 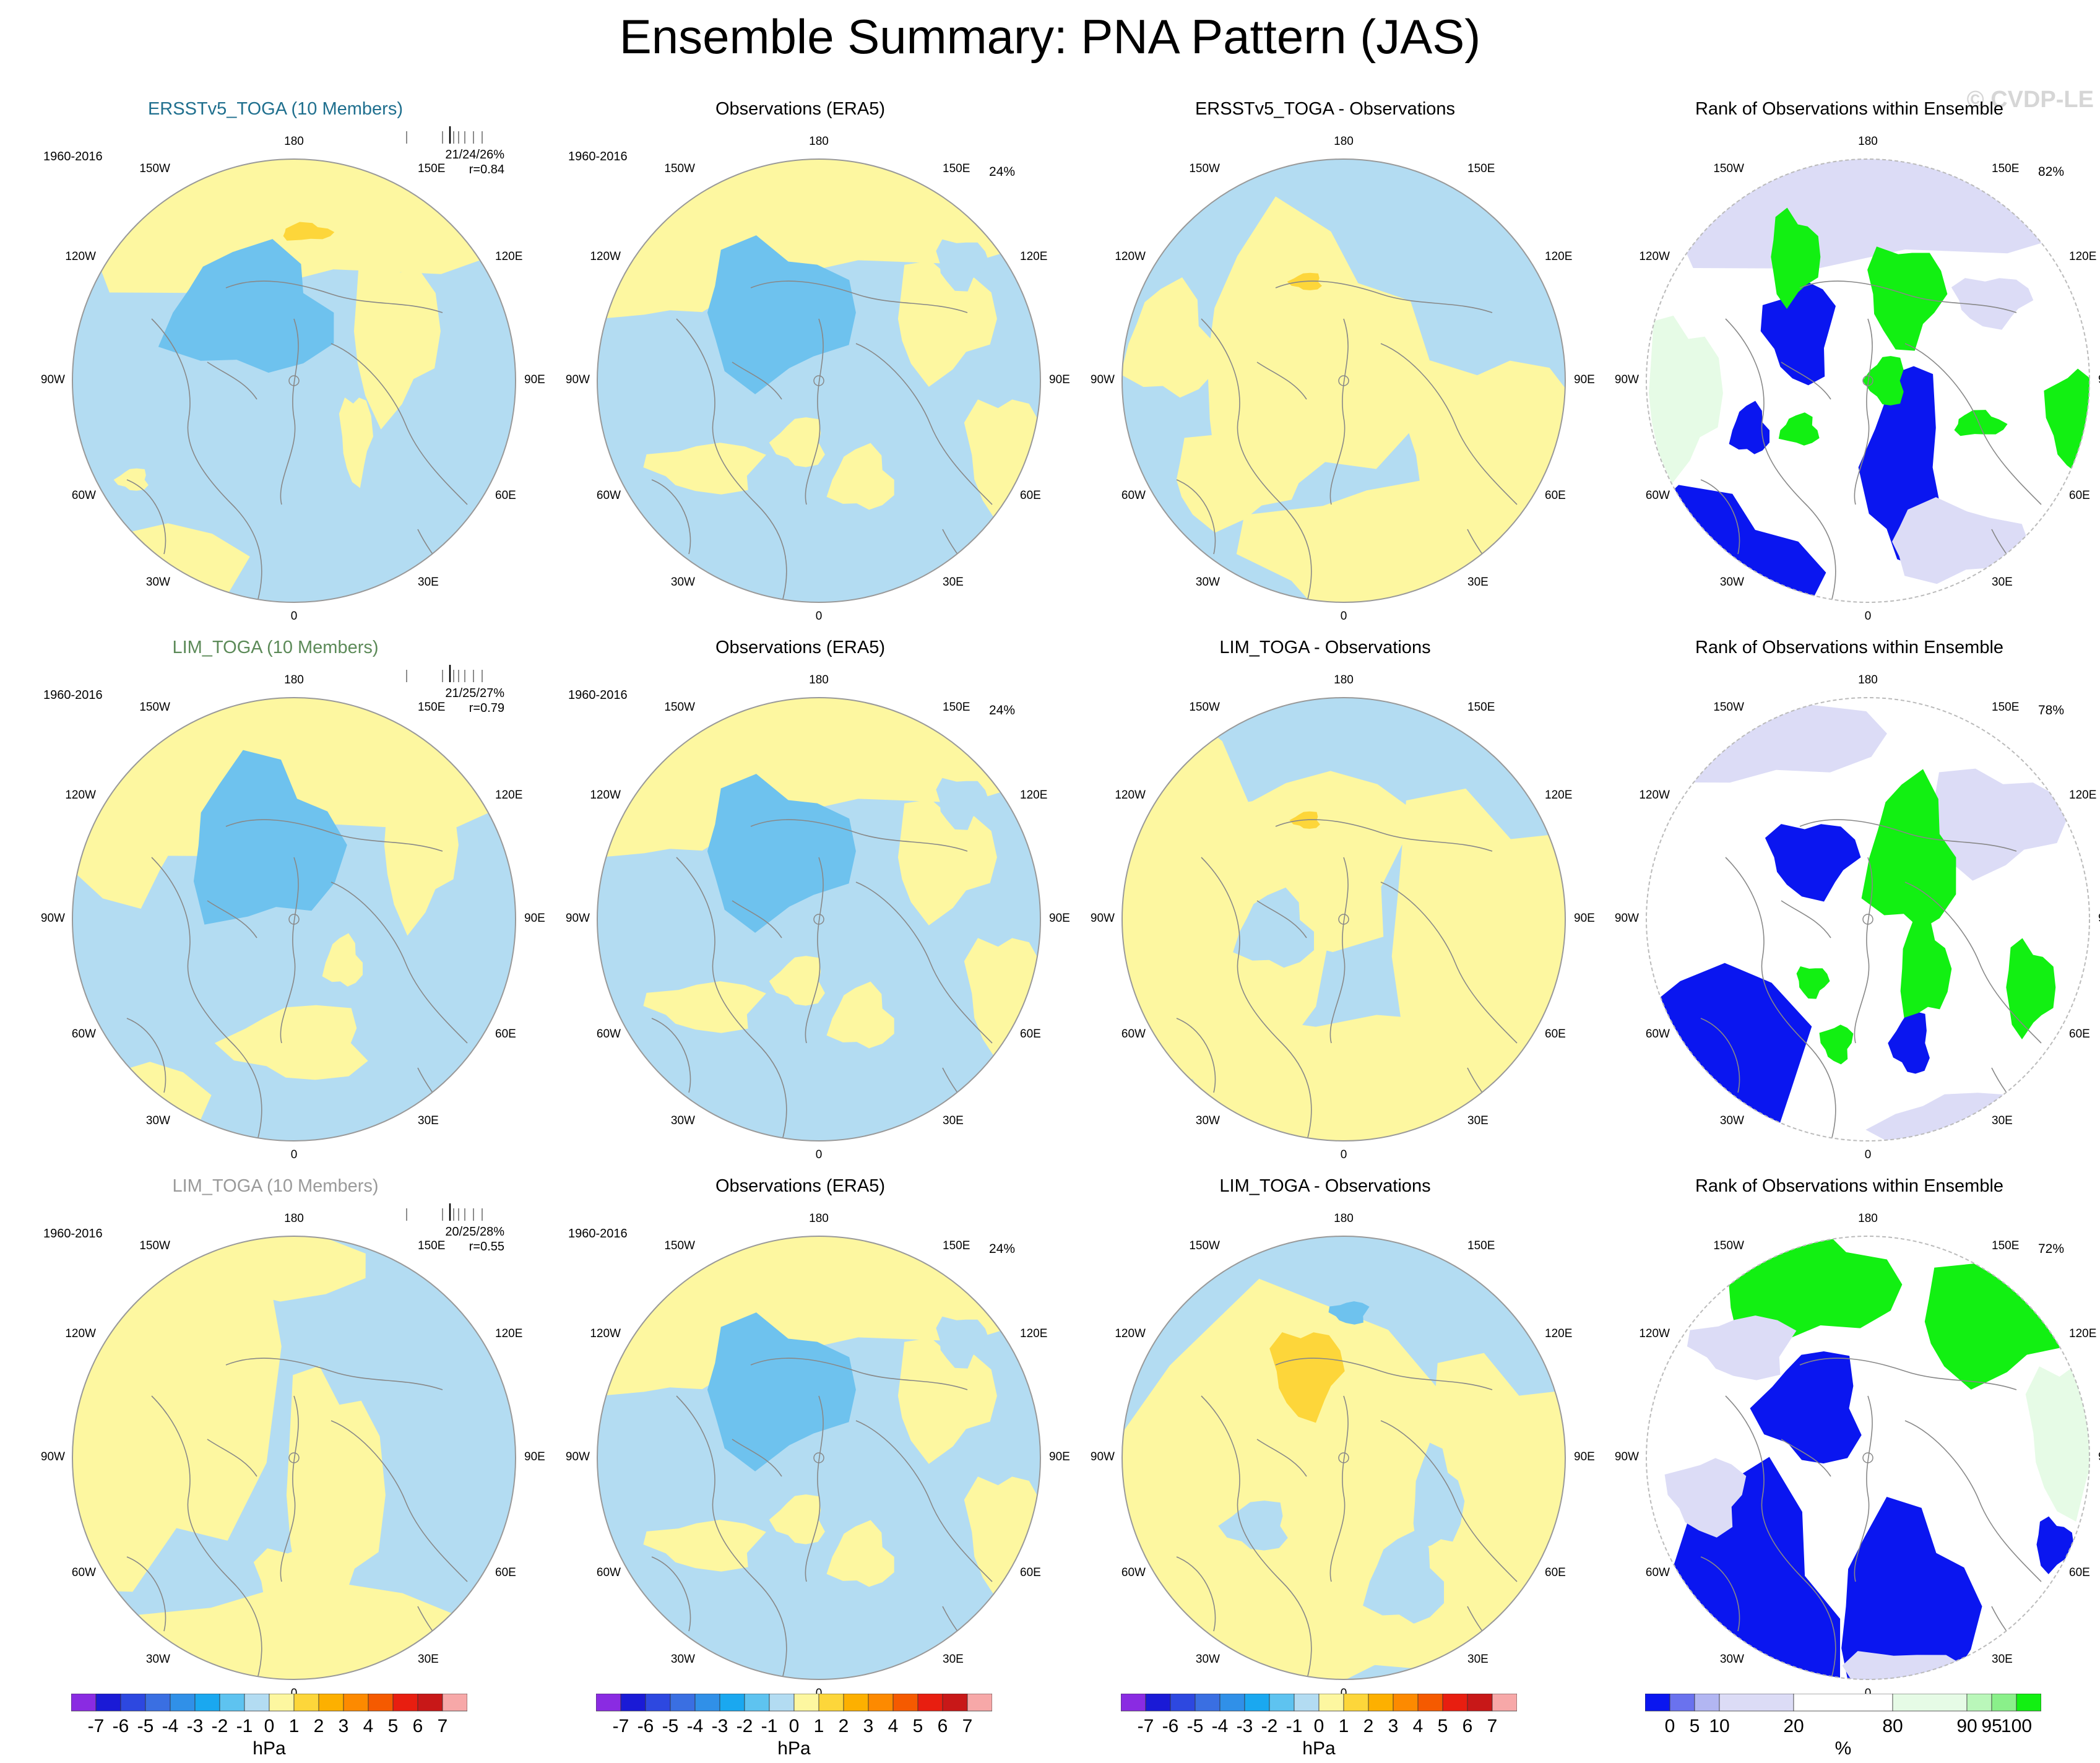 What do you see at coordinates (96, 1726) in the screenshot?
I see `colorbar-tick-label: -7` at bounding box center [96, 1726].